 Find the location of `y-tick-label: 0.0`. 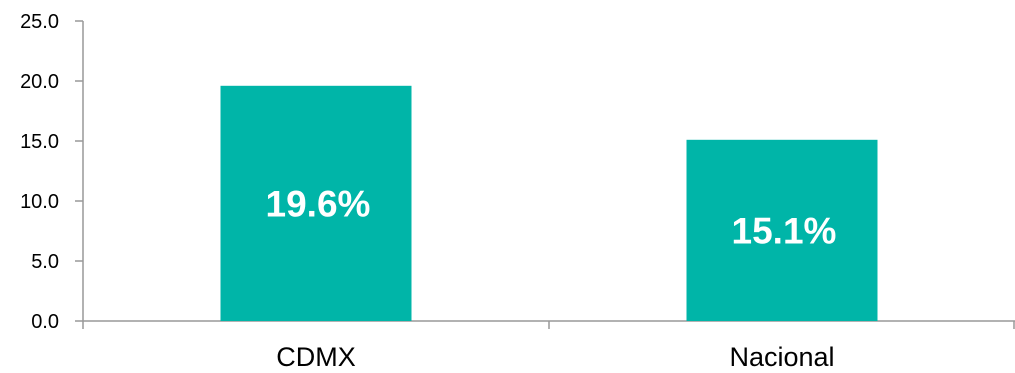

y-tick-label: 0.0 is located at coordinates (45, 322).